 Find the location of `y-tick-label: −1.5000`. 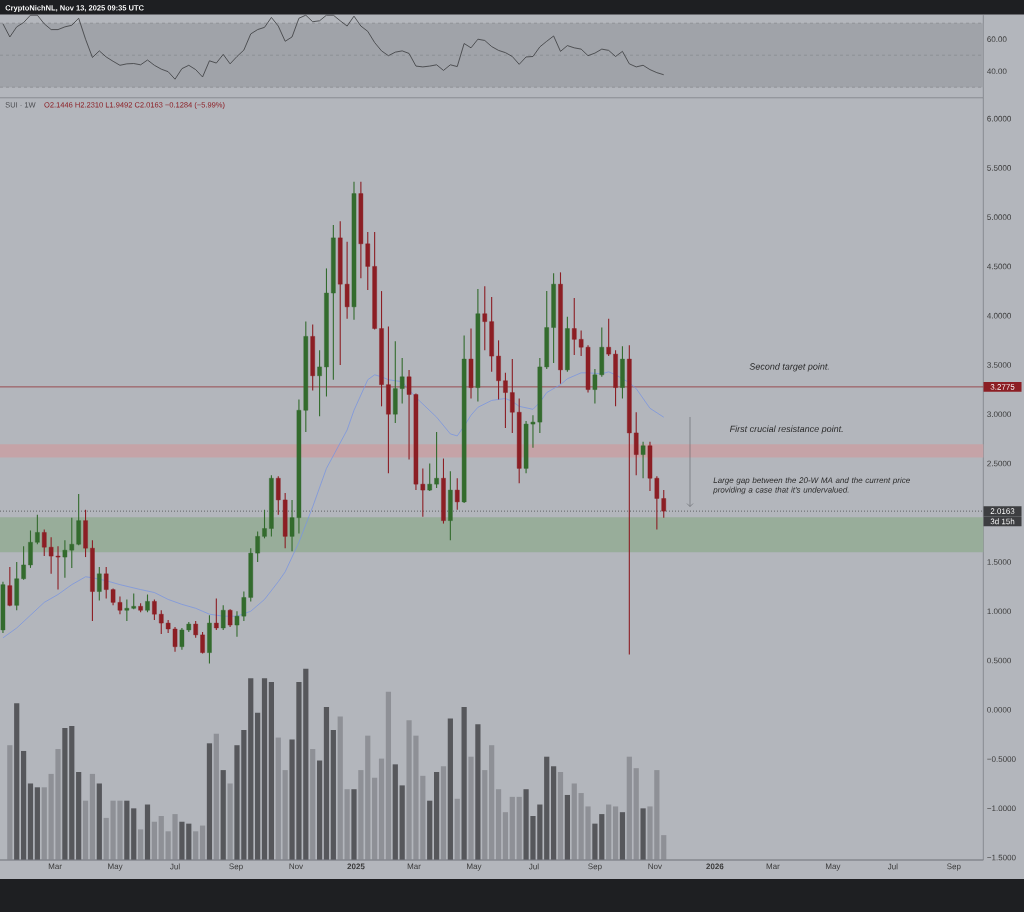

y-tick-label: −1.5000 is located at coordinates (1001, 857).